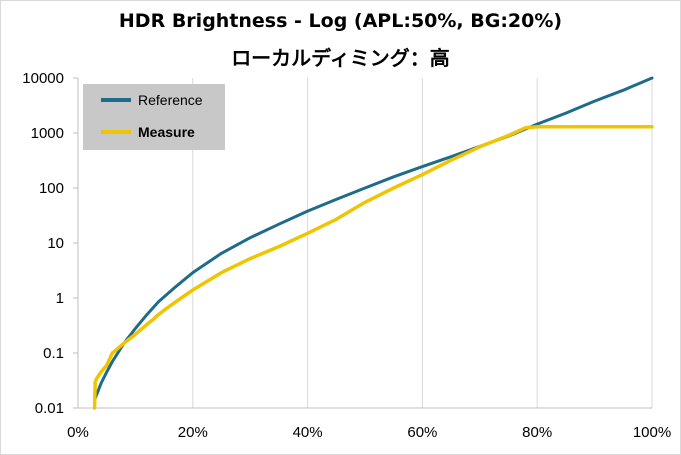 This screenshot has height=455, width=681. Describe the element at coordinates (537, 432) in the screenshot. I see `x-tick-label: 80%` at that location.